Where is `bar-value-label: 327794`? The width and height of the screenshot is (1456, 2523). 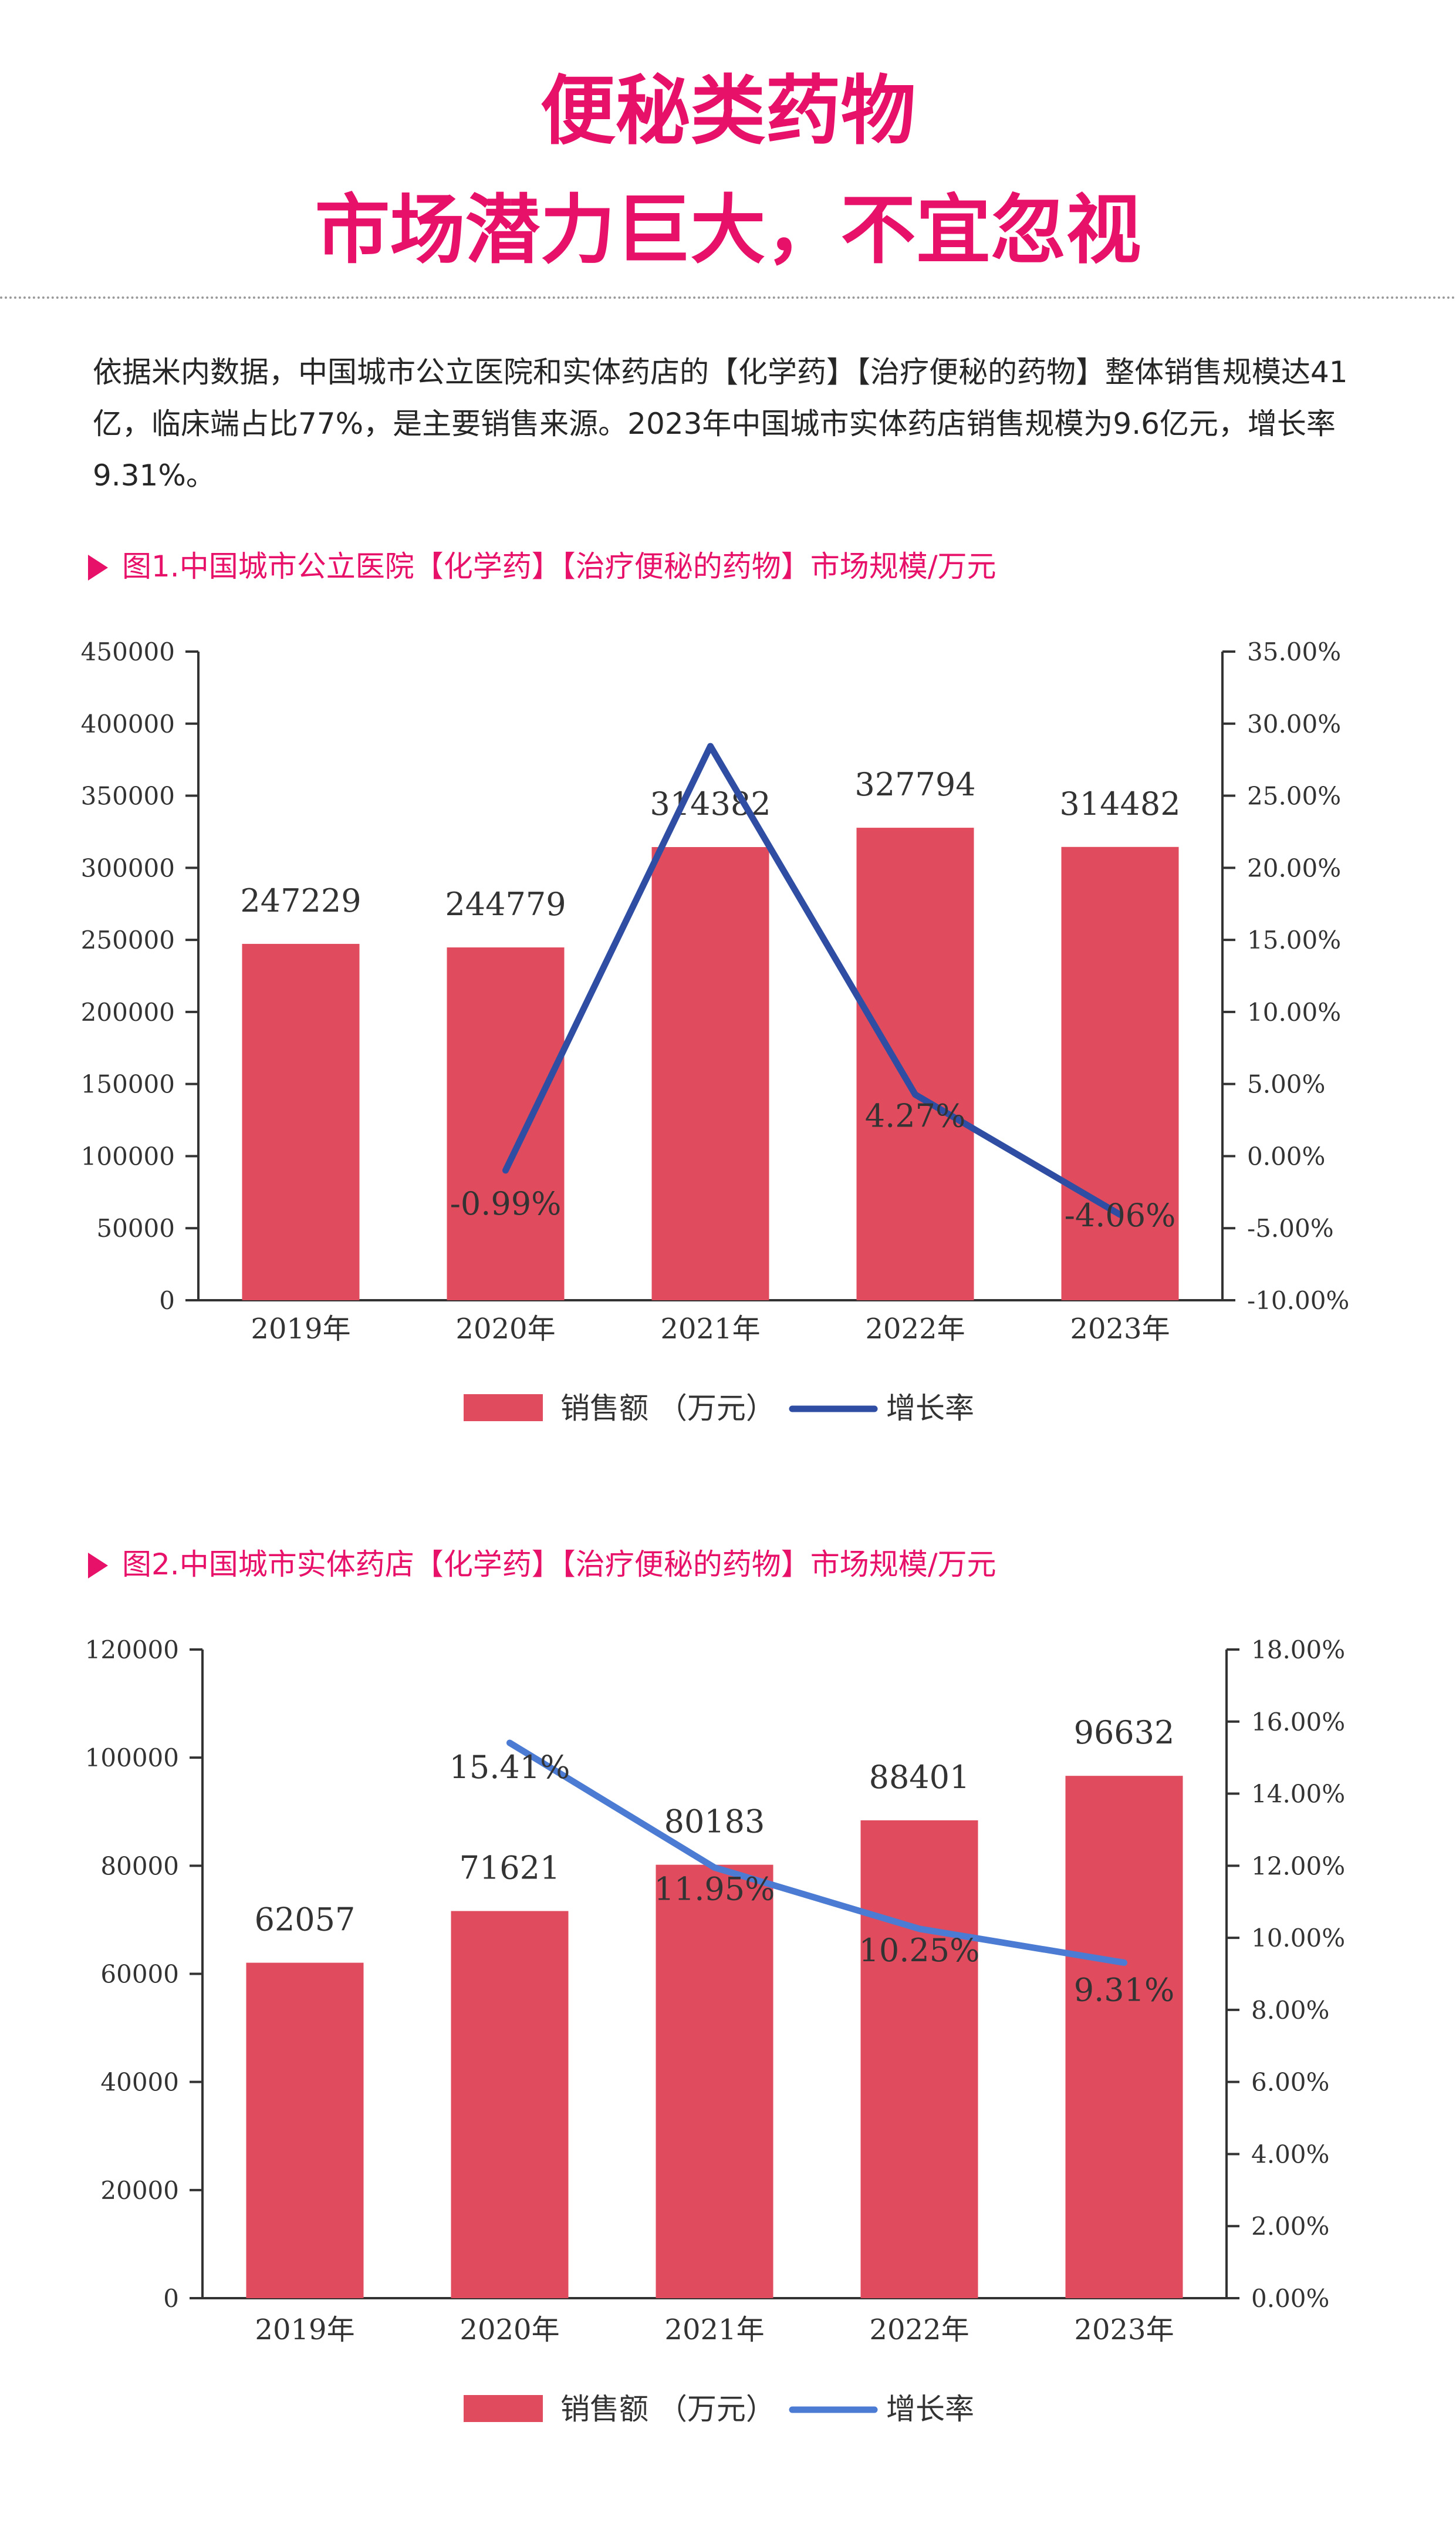 bar-value-label: 327794 is located at coordinates (914, 784).